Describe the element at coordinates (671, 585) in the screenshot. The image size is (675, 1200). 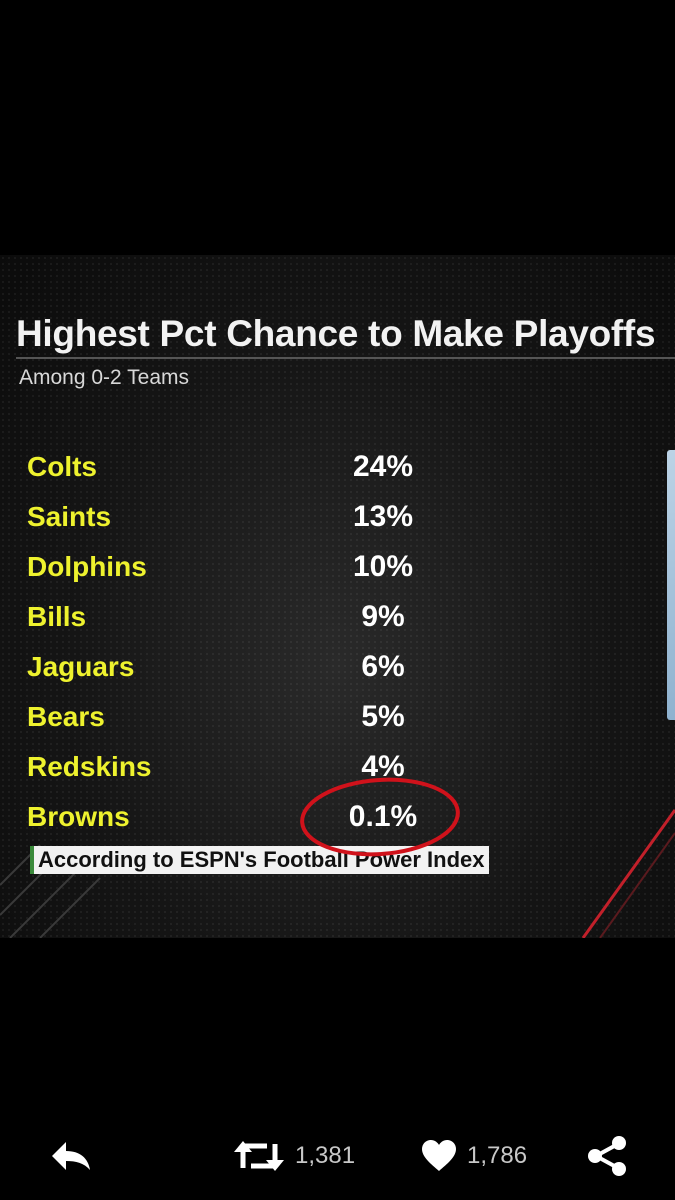
I see `side-panel-edge` at that location.